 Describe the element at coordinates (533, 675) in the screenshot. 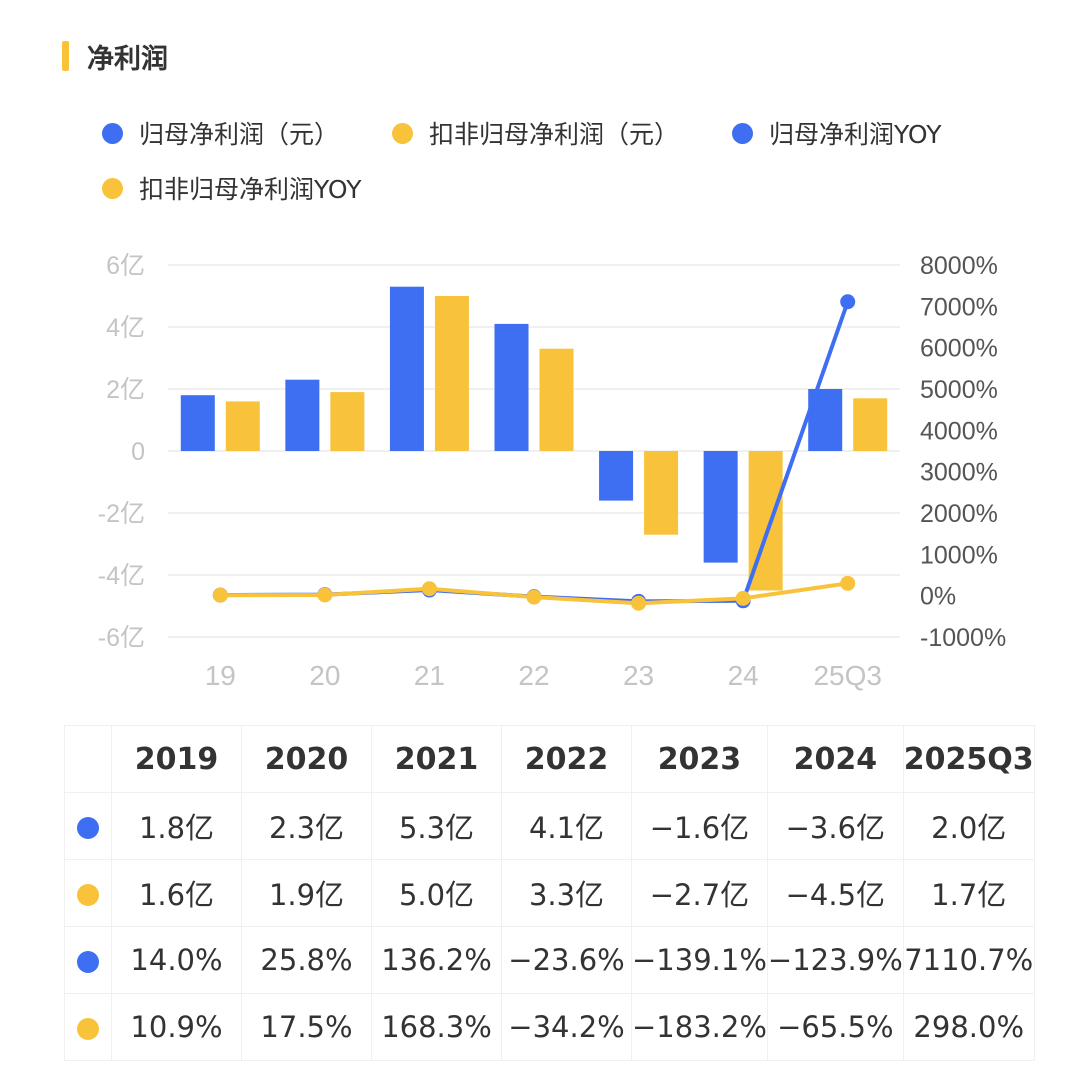

I see `x-axis-tick-label: 22` at that location.